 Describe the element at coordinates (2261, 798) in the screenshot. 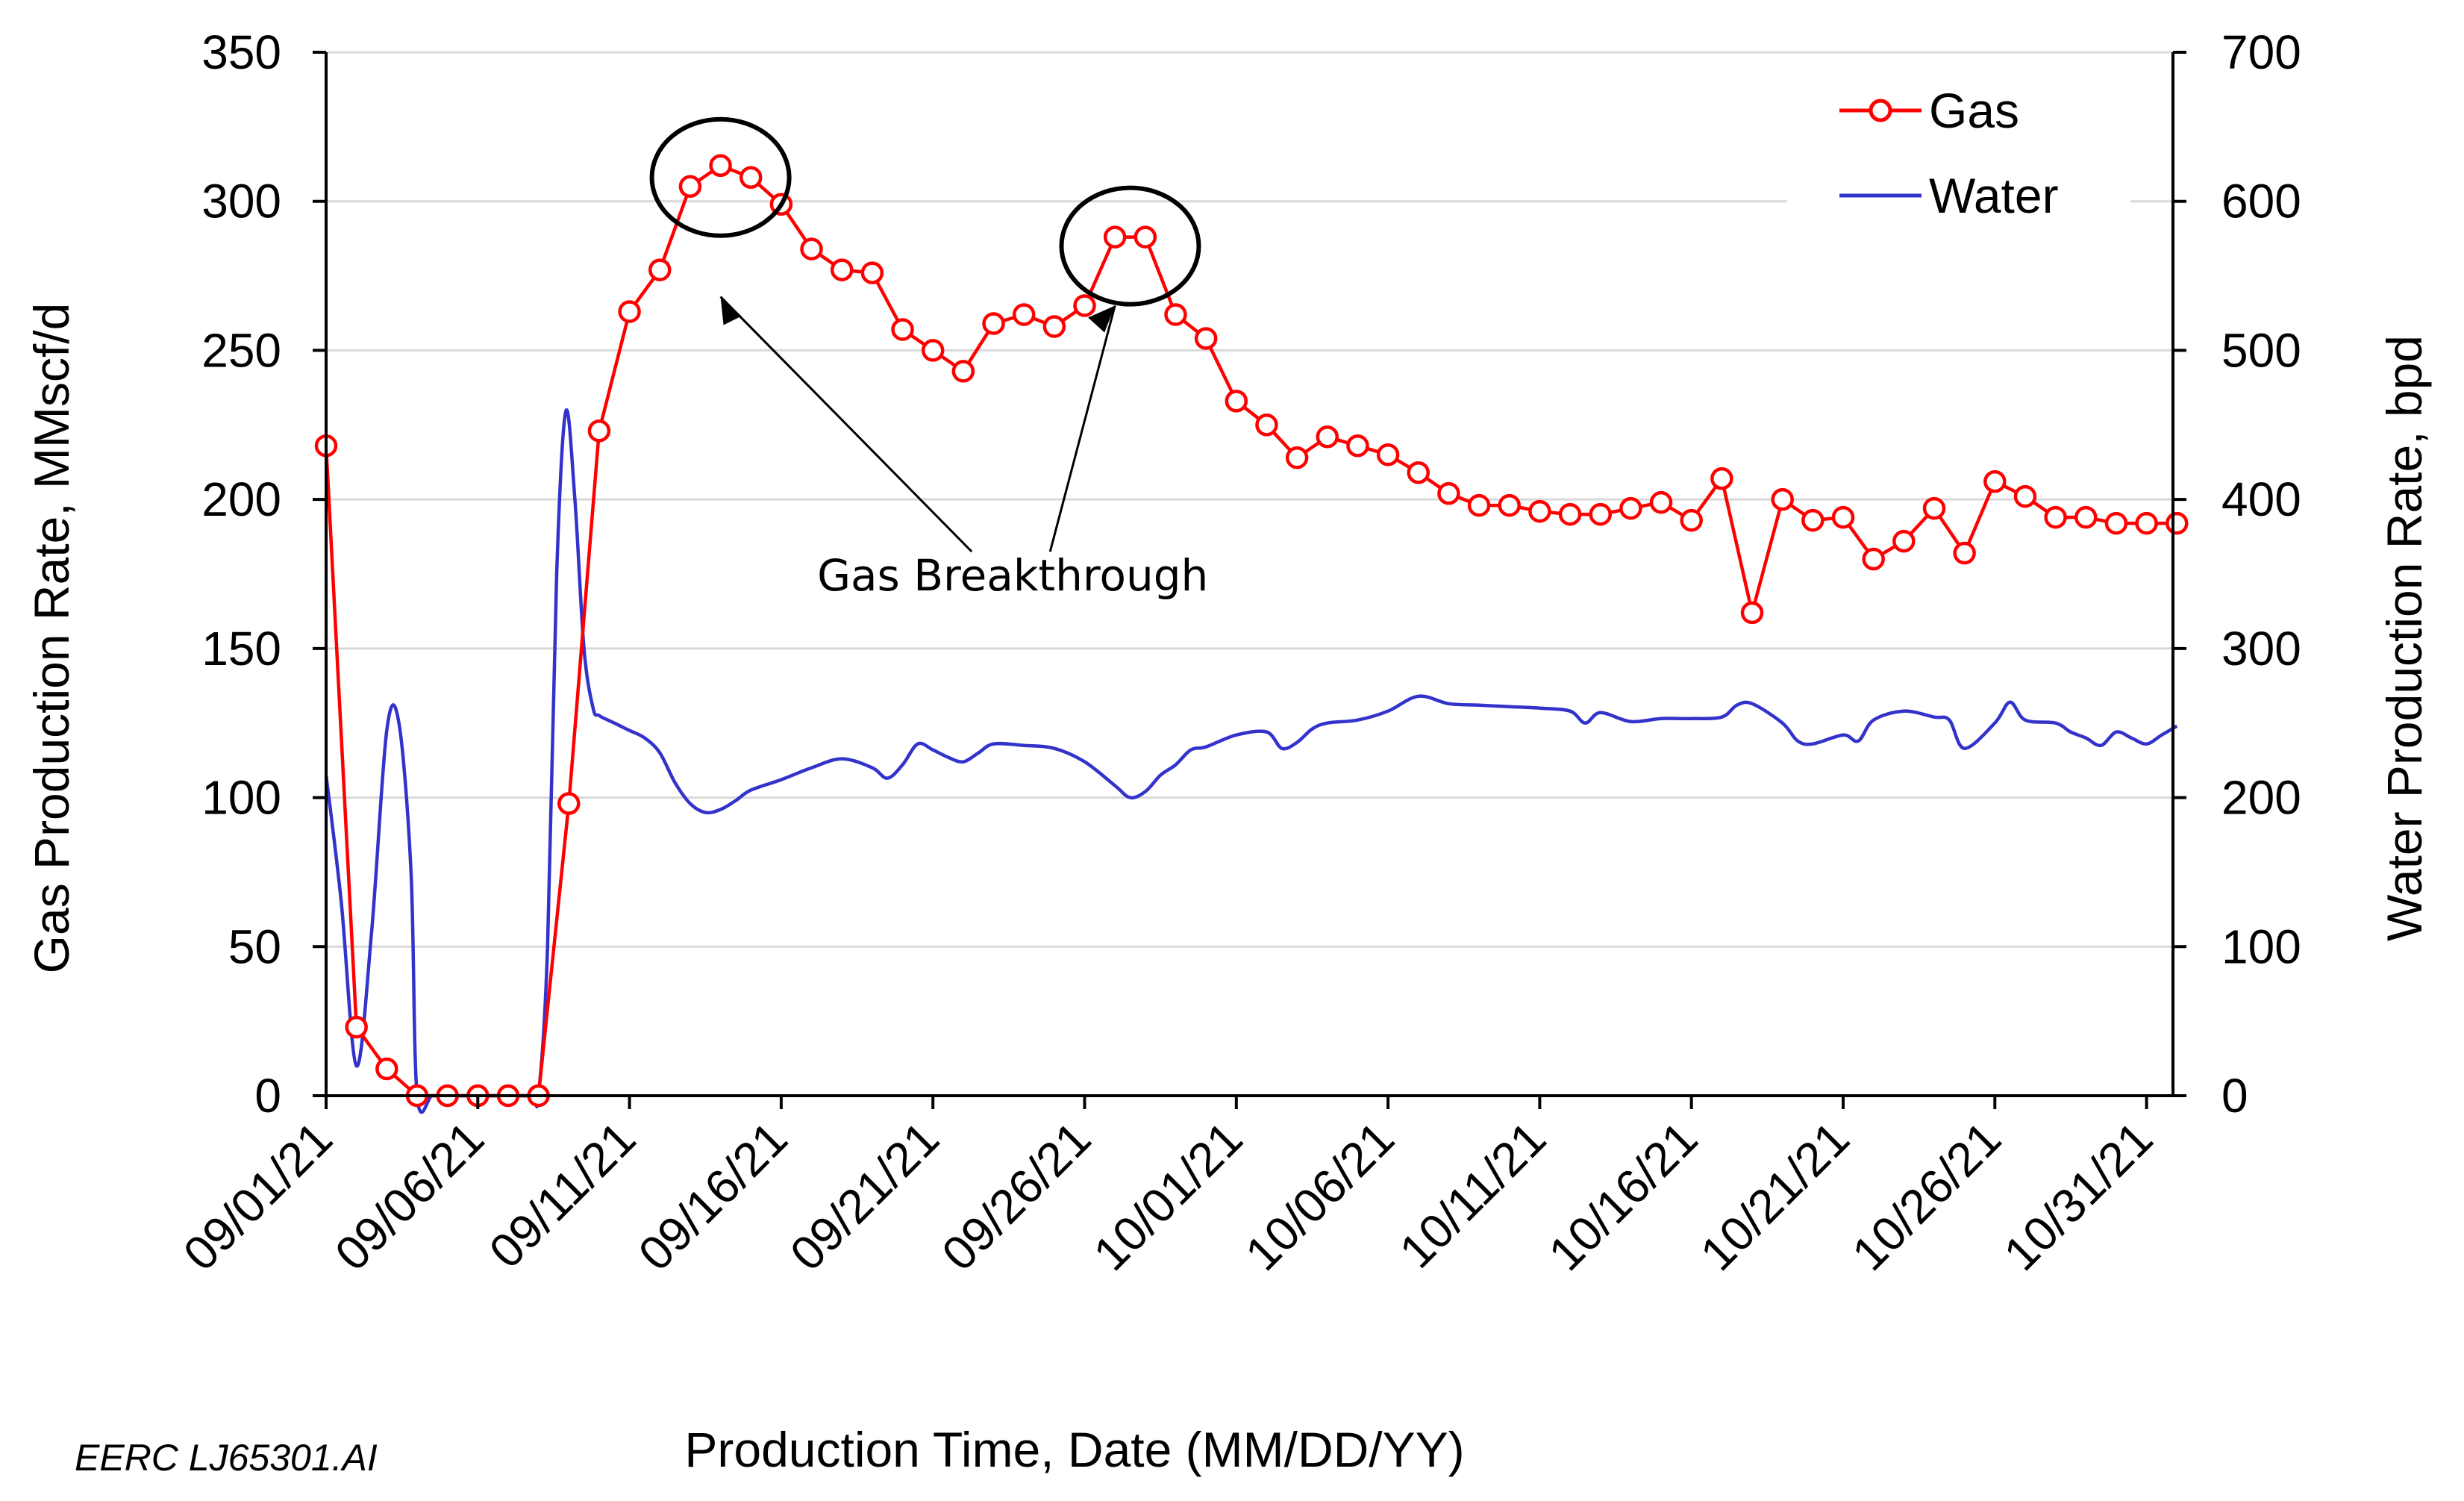

I see `y2-tick-label: 200` at that location.